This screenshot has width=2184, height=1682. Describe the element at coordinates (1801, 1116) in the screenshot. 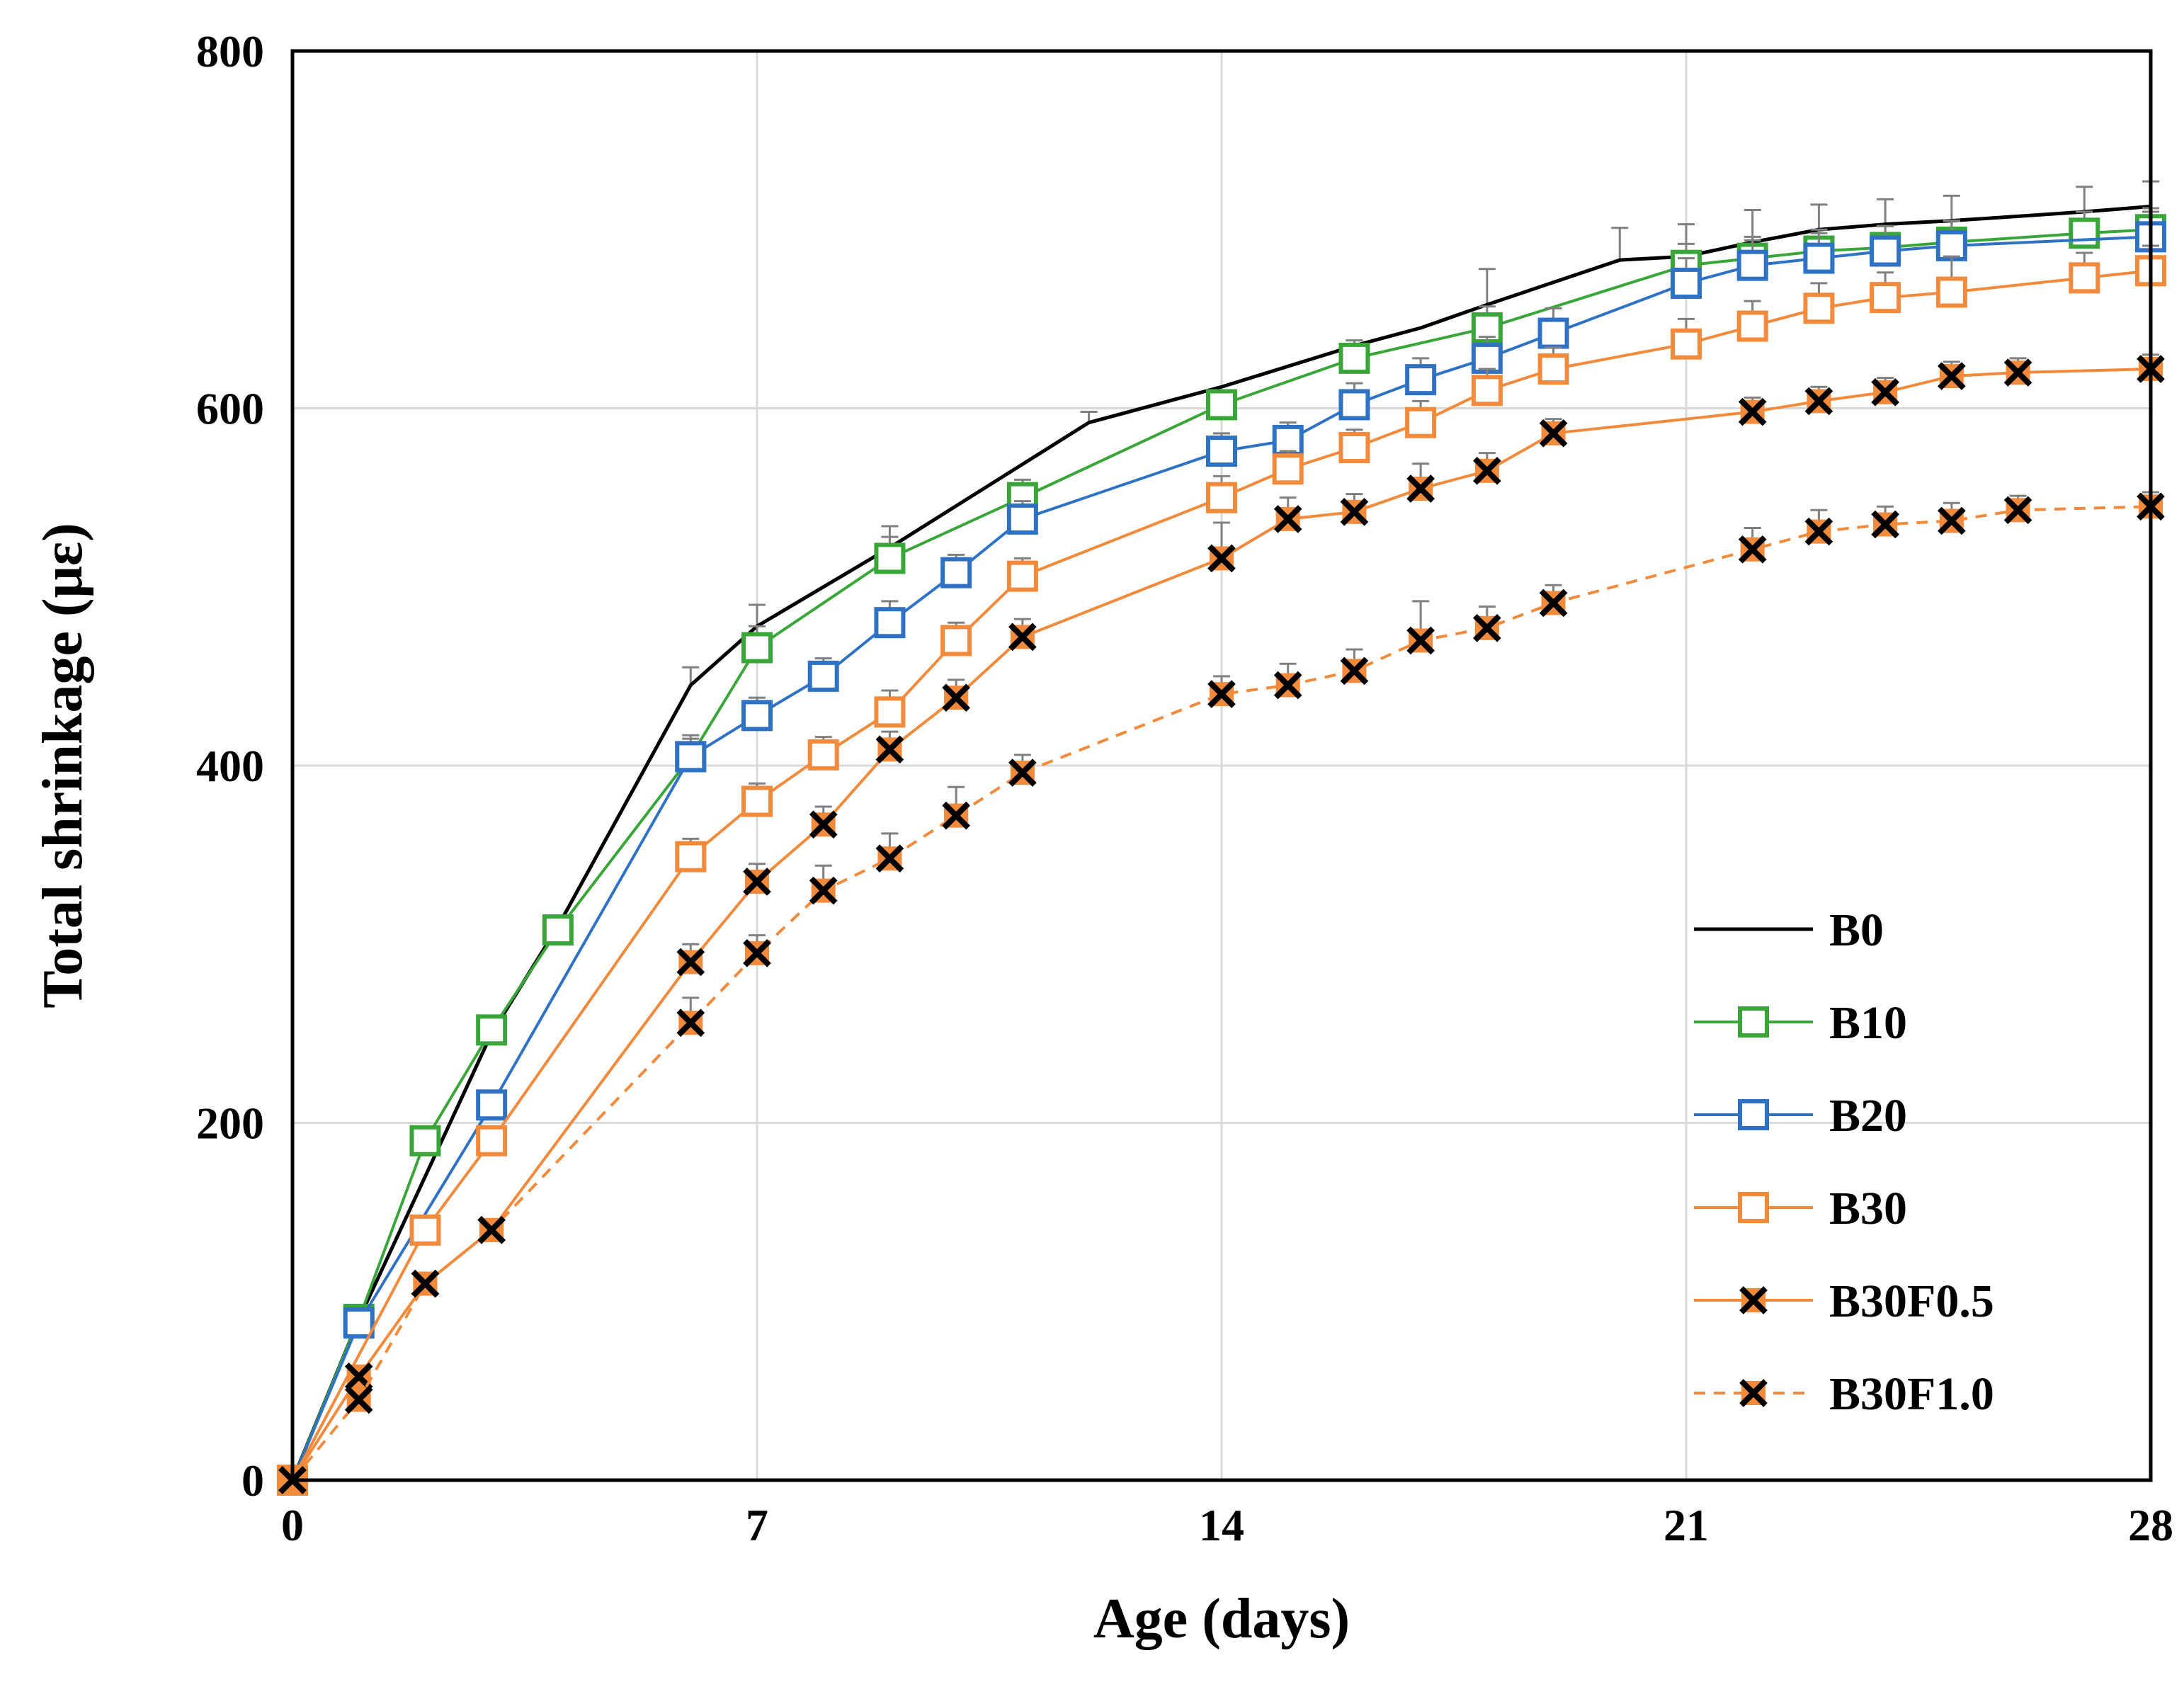

I see `legend-entry-b20: B20` at that location.